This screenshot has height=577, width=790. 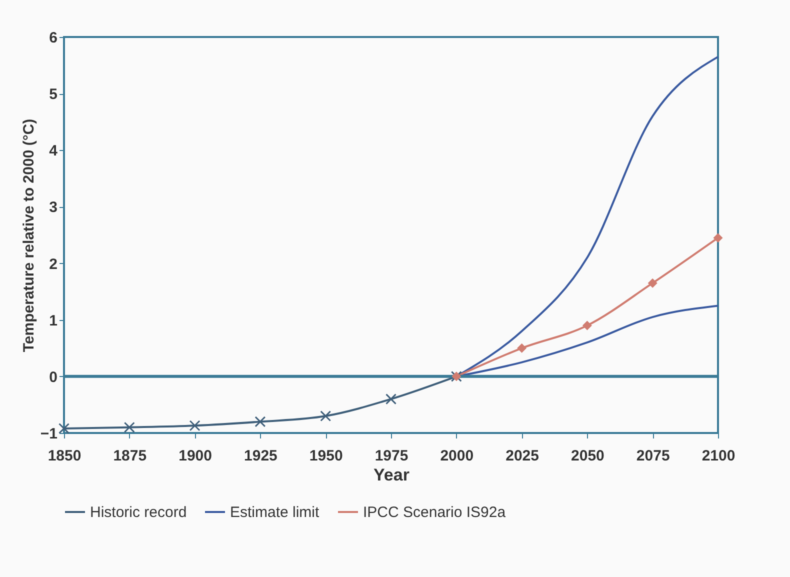 I want to click on x-tick-label: 2100, so click(x=719, y=456).